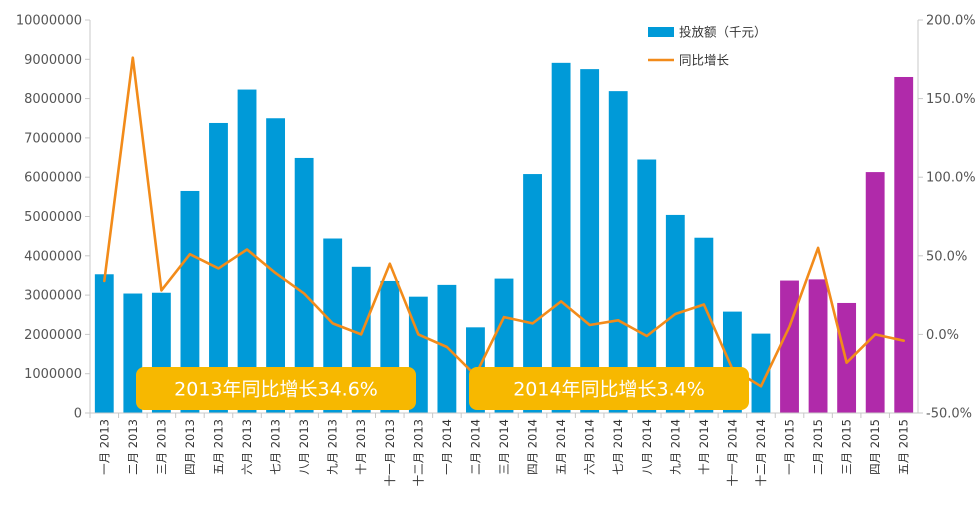 The height and width of the screenshot is (515, 979). What do you see at coordinates (361, 447) in the screenshot?
I see `x-tick-label: 十月 2013` at bounding box center [361, 447].